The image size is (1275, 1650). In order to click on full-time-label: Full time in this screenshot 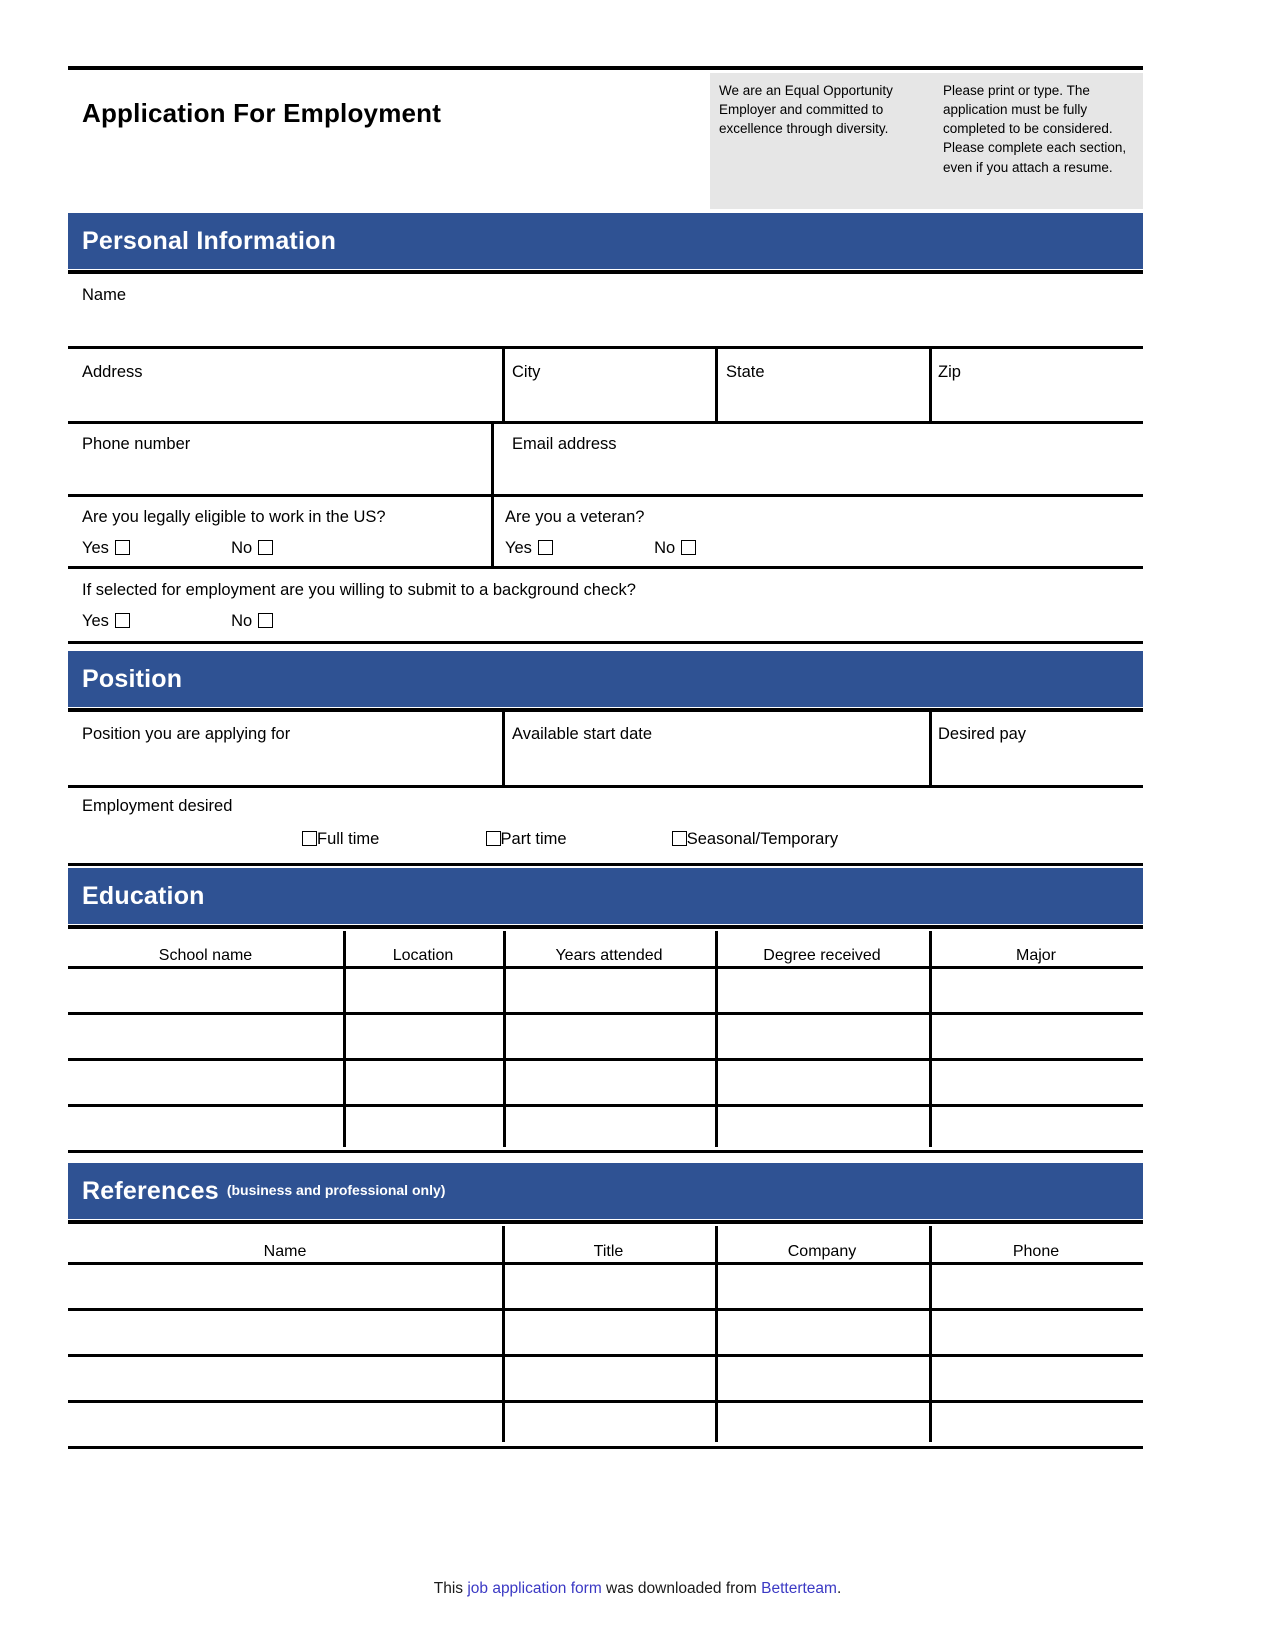, I will do `click(348, 839)`.